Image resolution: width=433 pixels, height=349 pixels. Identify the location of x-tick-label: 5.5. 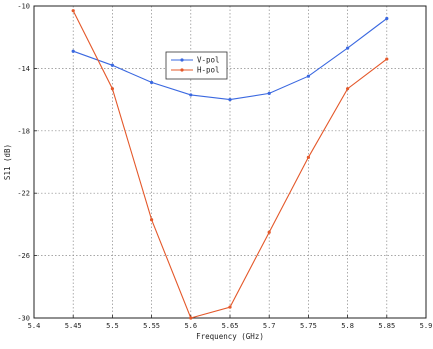
(112, 326).